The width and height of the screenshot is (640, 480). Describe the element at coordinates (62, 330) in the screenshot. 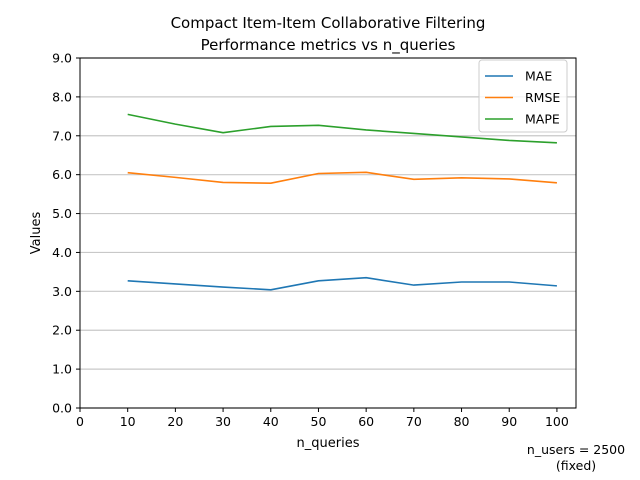

I see `y-tick-label-2: 2.0` at that location.